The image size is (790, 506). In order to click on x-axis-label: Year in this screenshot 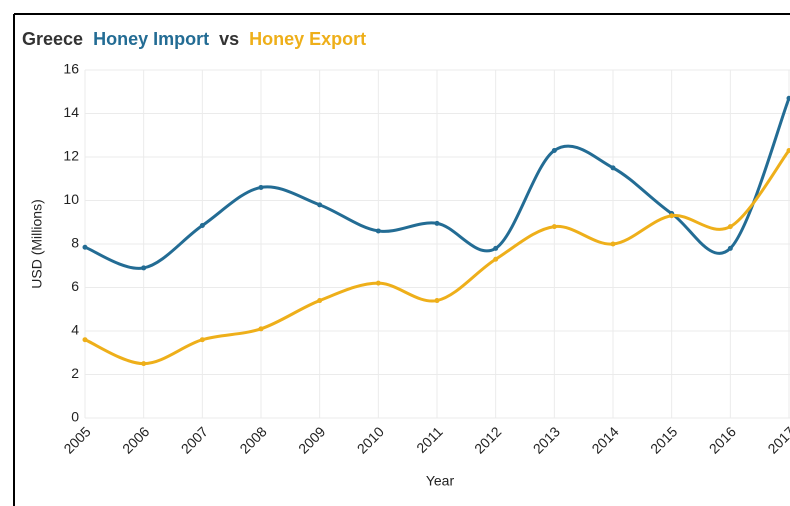, I will do `click(440, 481)`.